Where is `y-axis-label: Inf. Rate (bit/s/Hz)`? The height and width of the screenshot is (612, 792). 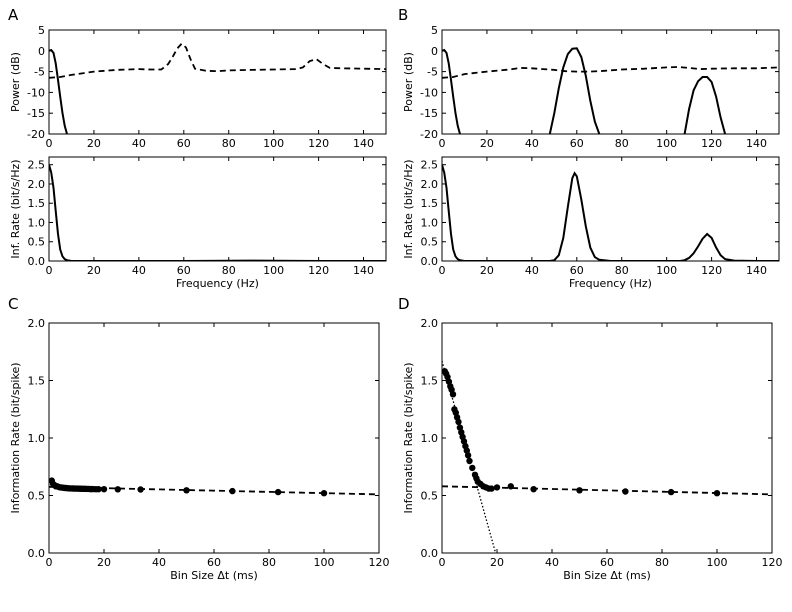 y-axis-label: Inf. Rate (bit/s/Hz) is located at coordinates (15, 208).